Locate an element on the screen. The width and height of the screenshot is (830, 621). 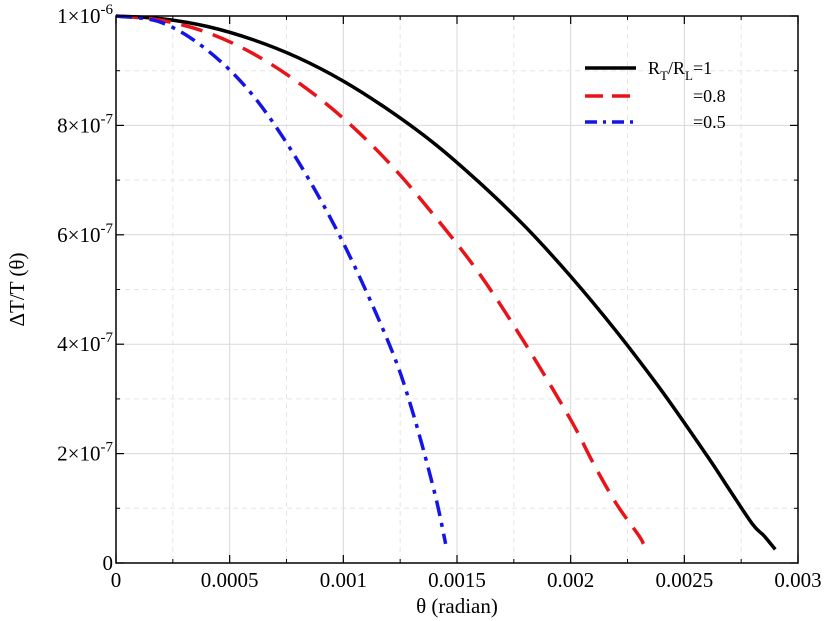
legend-label-1: RT/RL=1 is located at coordinates (680, 70).